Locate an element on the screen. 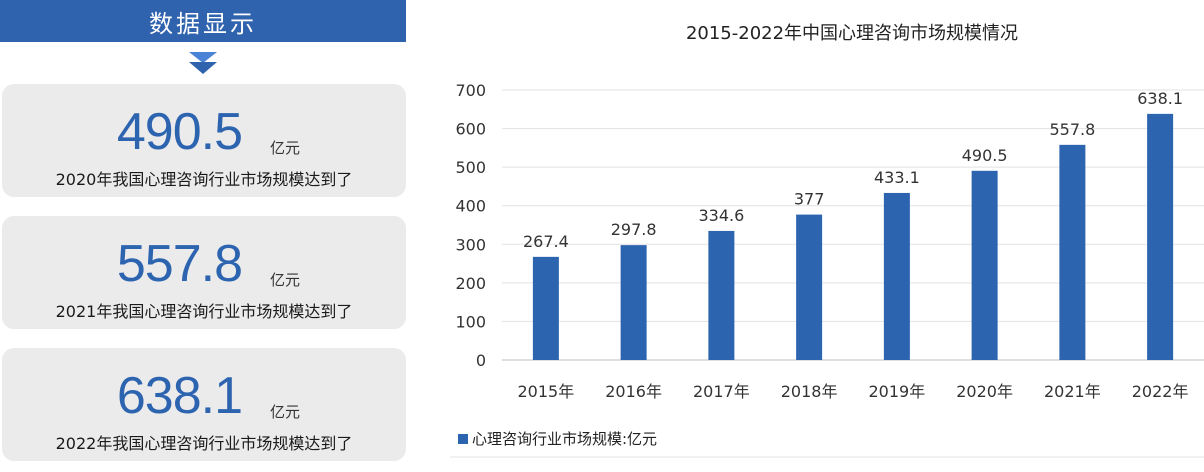 This screenshot has width=1204, height=472. data-label: 433.1 is located at coordinates (897, 177).